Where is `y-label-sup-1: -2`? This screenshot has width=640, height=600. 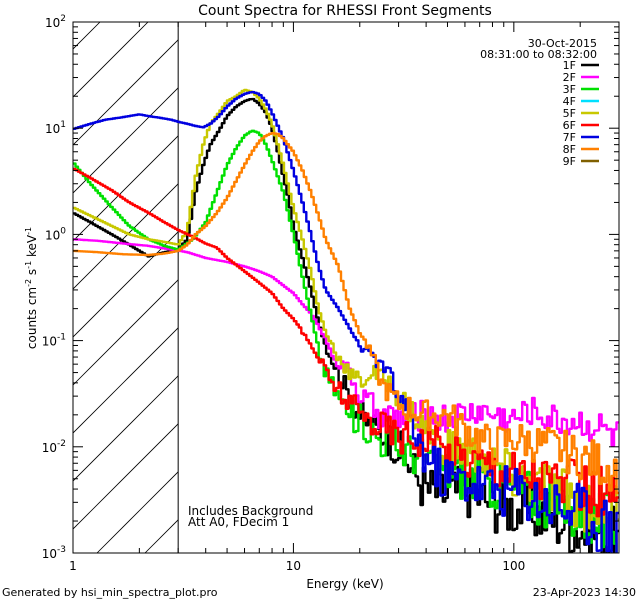
y-label-sup-1: -2 is located at coordinates (28, 283).